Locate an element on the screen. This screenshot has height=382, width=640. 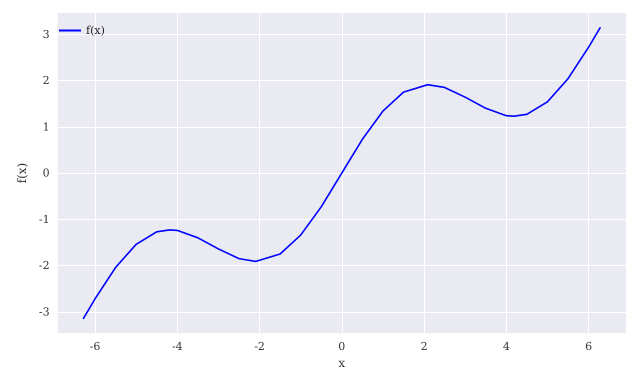
y-tick-label: 0 is located at coordinates (46, 173).